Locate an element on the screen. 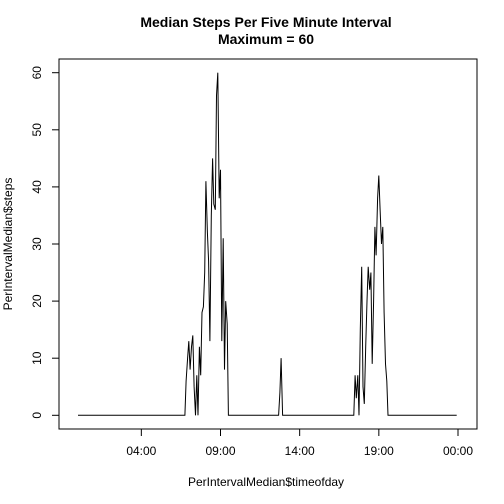 This screenshot has width=504, height=504. y-tick-label: 60 is located at coordinates (37, 73).